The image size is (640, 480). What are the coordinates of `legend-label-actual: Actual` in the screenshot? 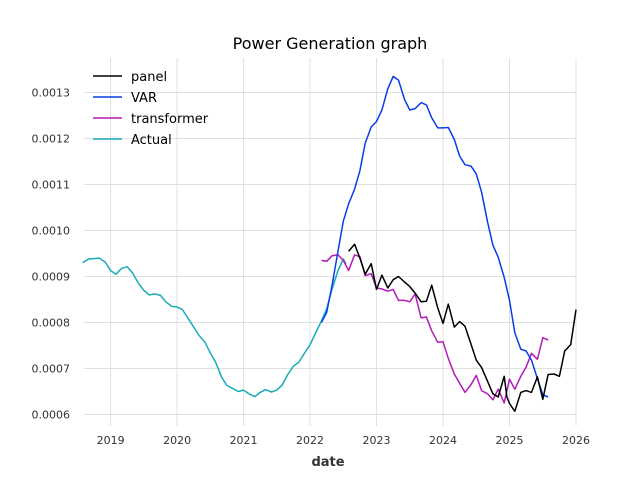 It's located at (151, 140).